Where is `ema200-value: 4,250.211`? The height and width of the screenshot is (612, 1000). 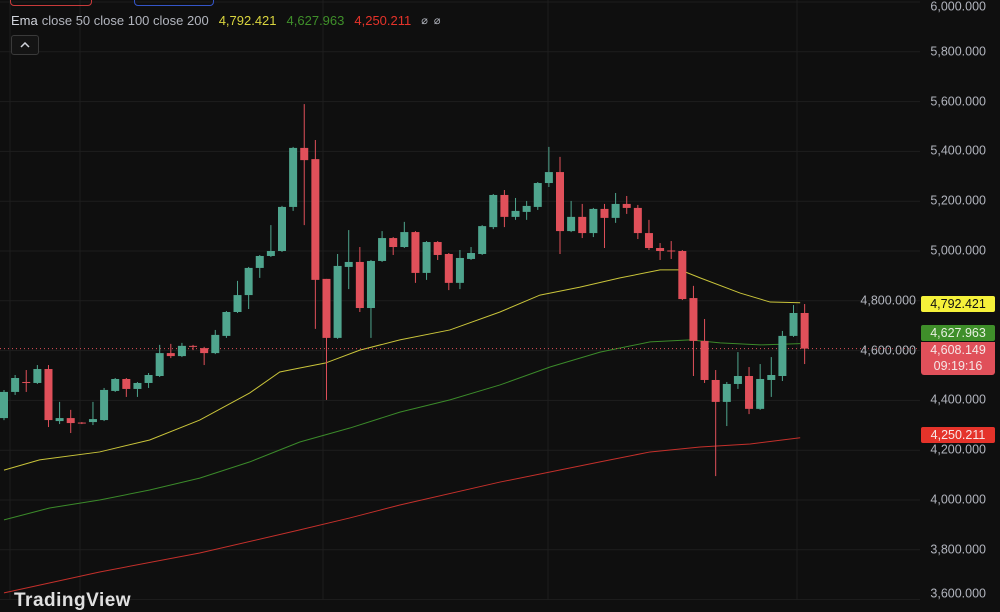 ema200-value: 4,250.211 is located at coordinates (383, 20).